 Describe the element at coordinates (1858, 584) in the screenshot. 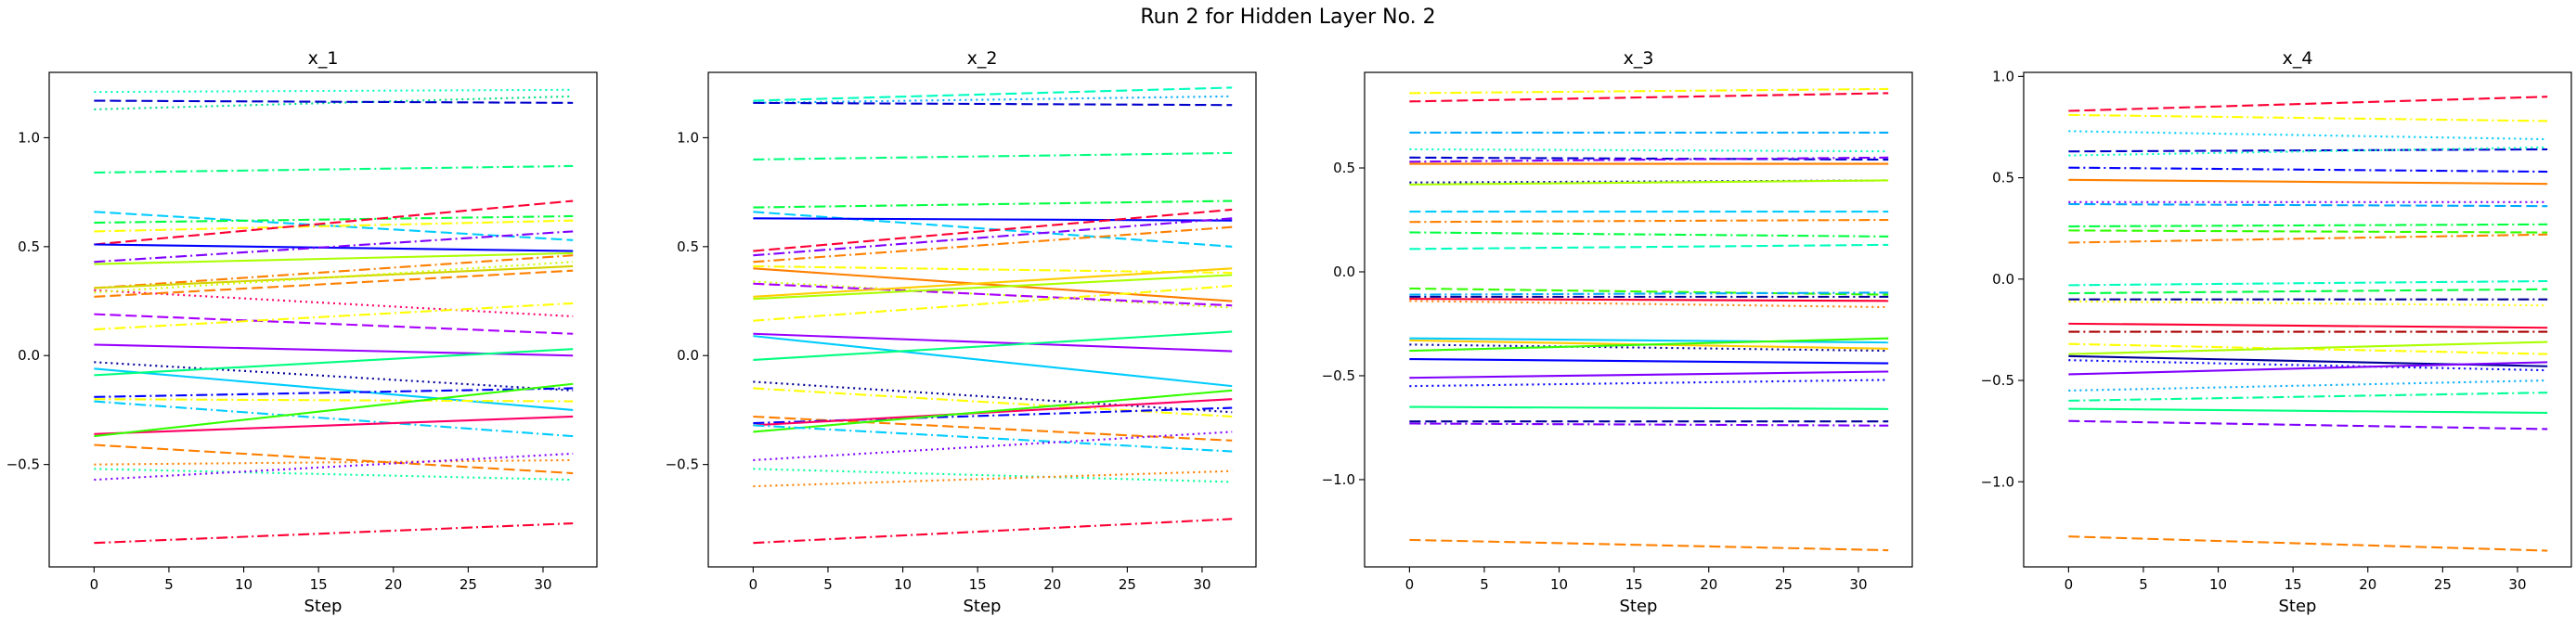

I see `x-tick-label: 30` at that location.